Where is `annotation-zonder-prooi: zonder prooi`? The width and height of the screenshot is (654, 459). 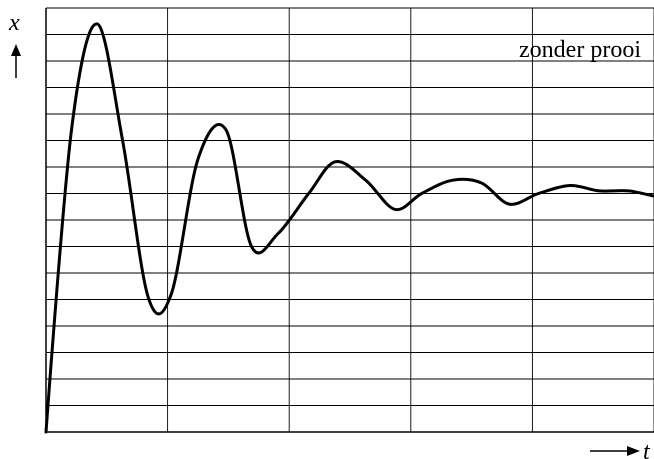
annotation-zonder-prooi: zonder prooi is located at coordinates (580, 50).